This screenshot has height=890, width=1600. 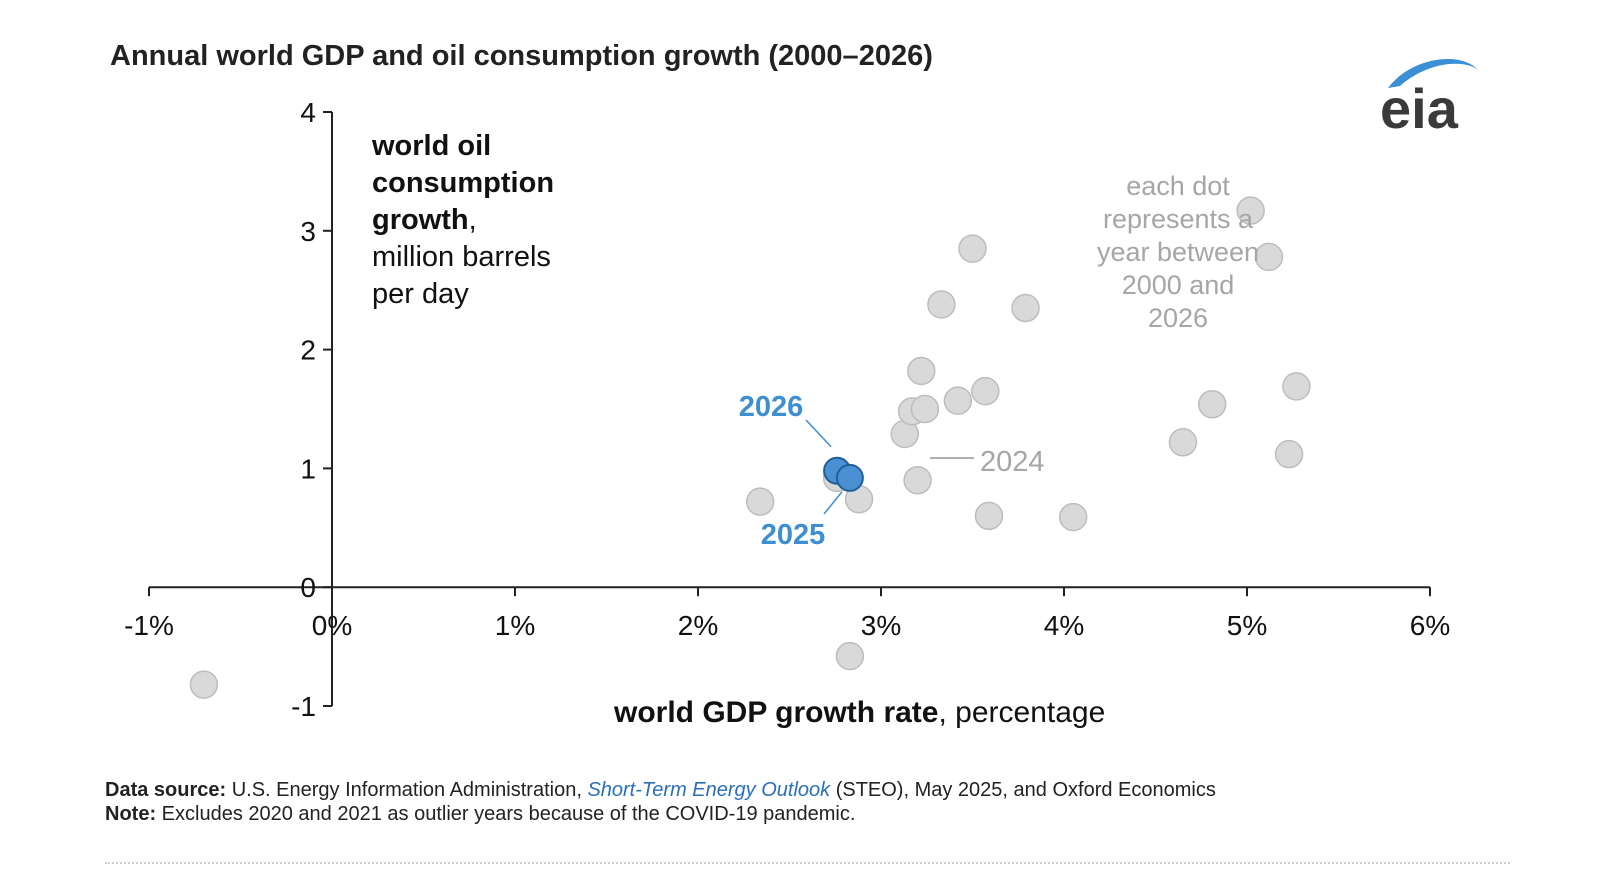 I want to click on eia-logo: eia, so click(x=1429, y=97).